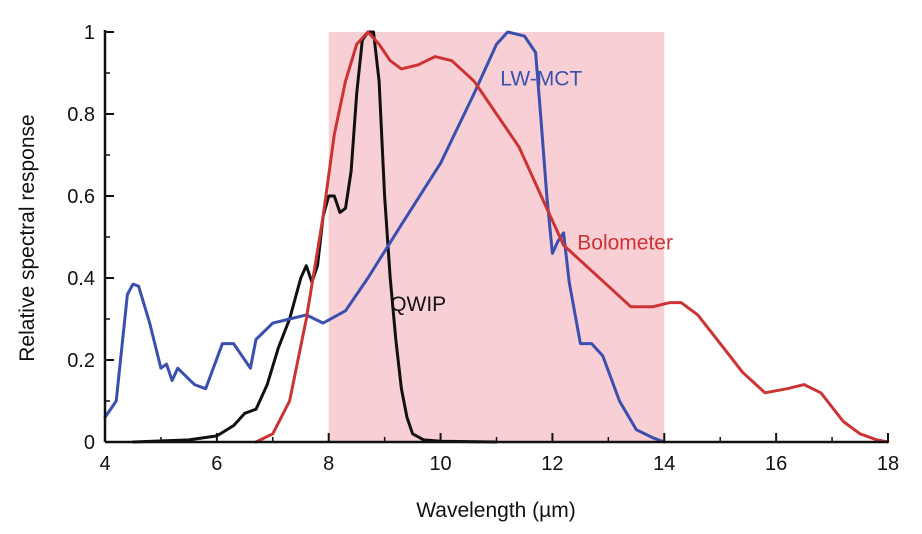  What do you see at coordinates (625, 242) in the screenshot?
I see `series-label-bolometer: Bolometer` at bounding box center [625, 242].